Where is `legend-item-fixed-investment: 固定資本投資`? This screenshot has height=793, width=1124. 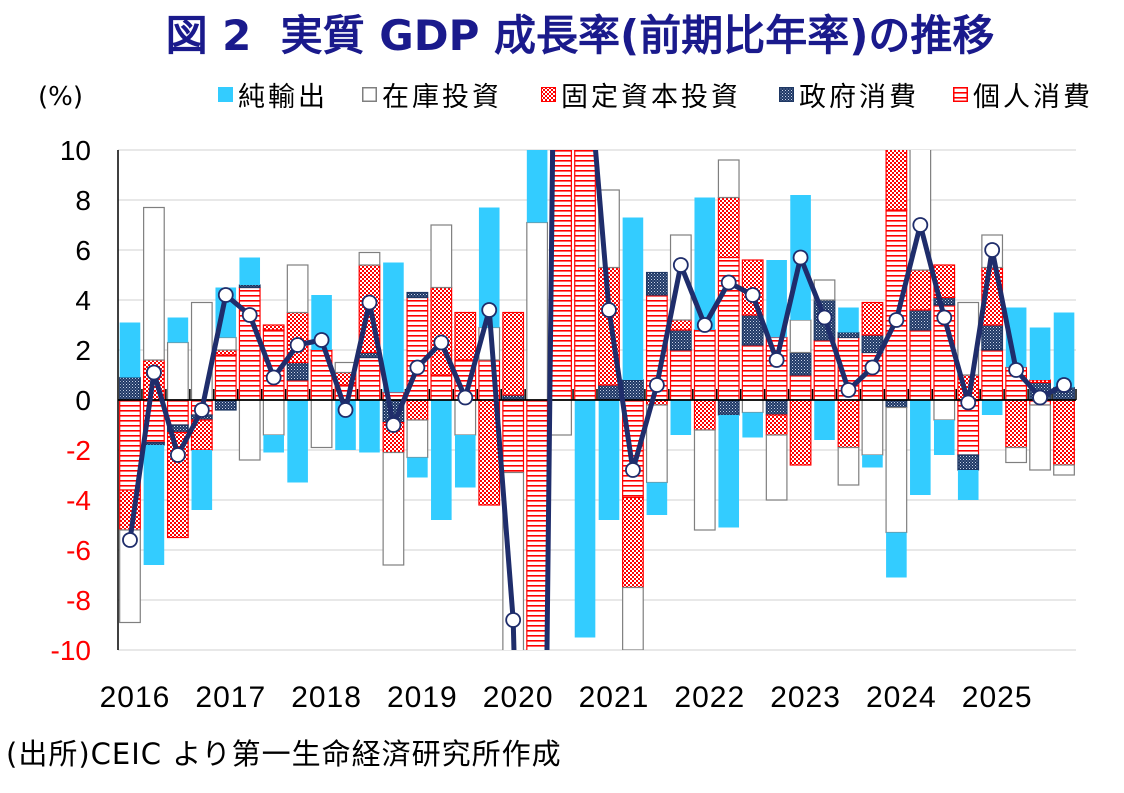
legend-item-fixed-investment: 固定資本投資 is located at coordinates (641, 95).